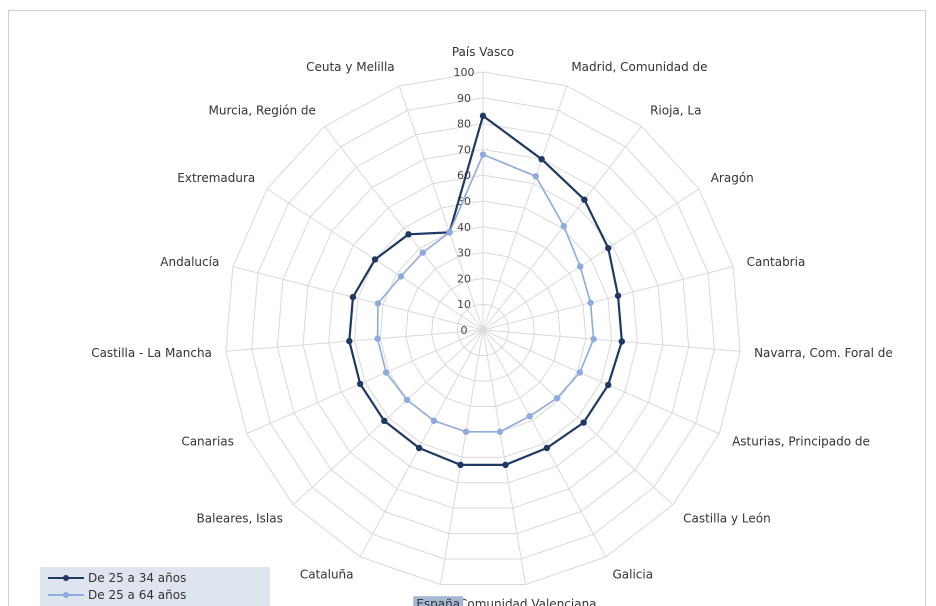 The height and width of the screenshot is (606, 936). I want to click on category-label-12: Baleares, Islas, so click(240, 518).